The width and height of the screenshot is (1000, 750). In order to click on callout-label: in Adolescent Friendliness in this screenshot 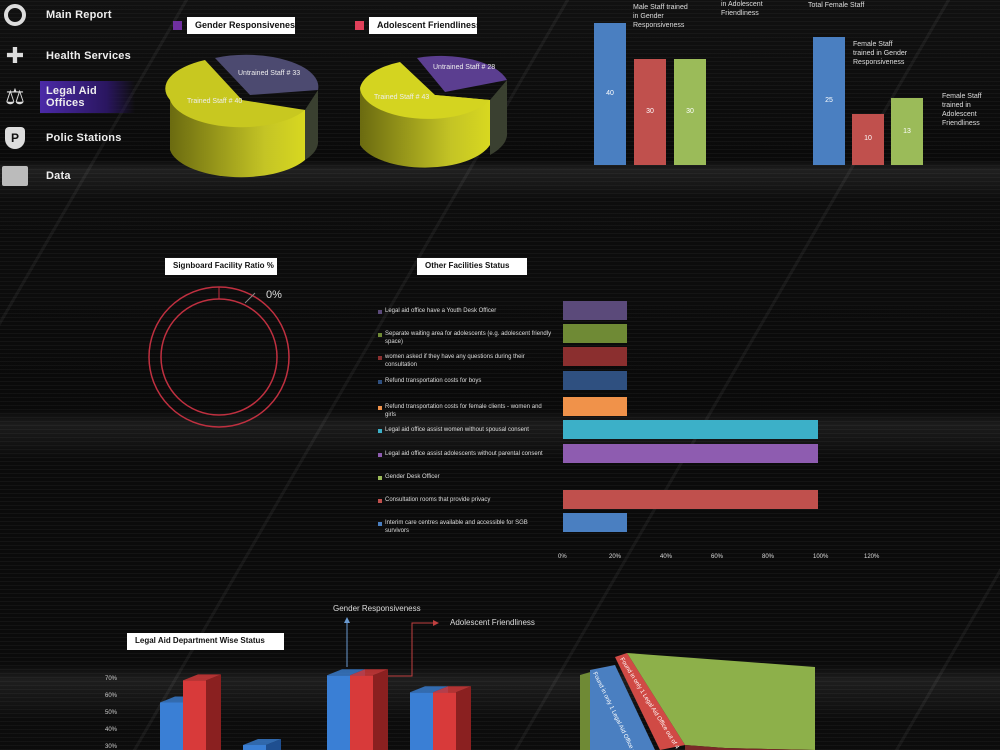, I will do `click(742, 9)`.